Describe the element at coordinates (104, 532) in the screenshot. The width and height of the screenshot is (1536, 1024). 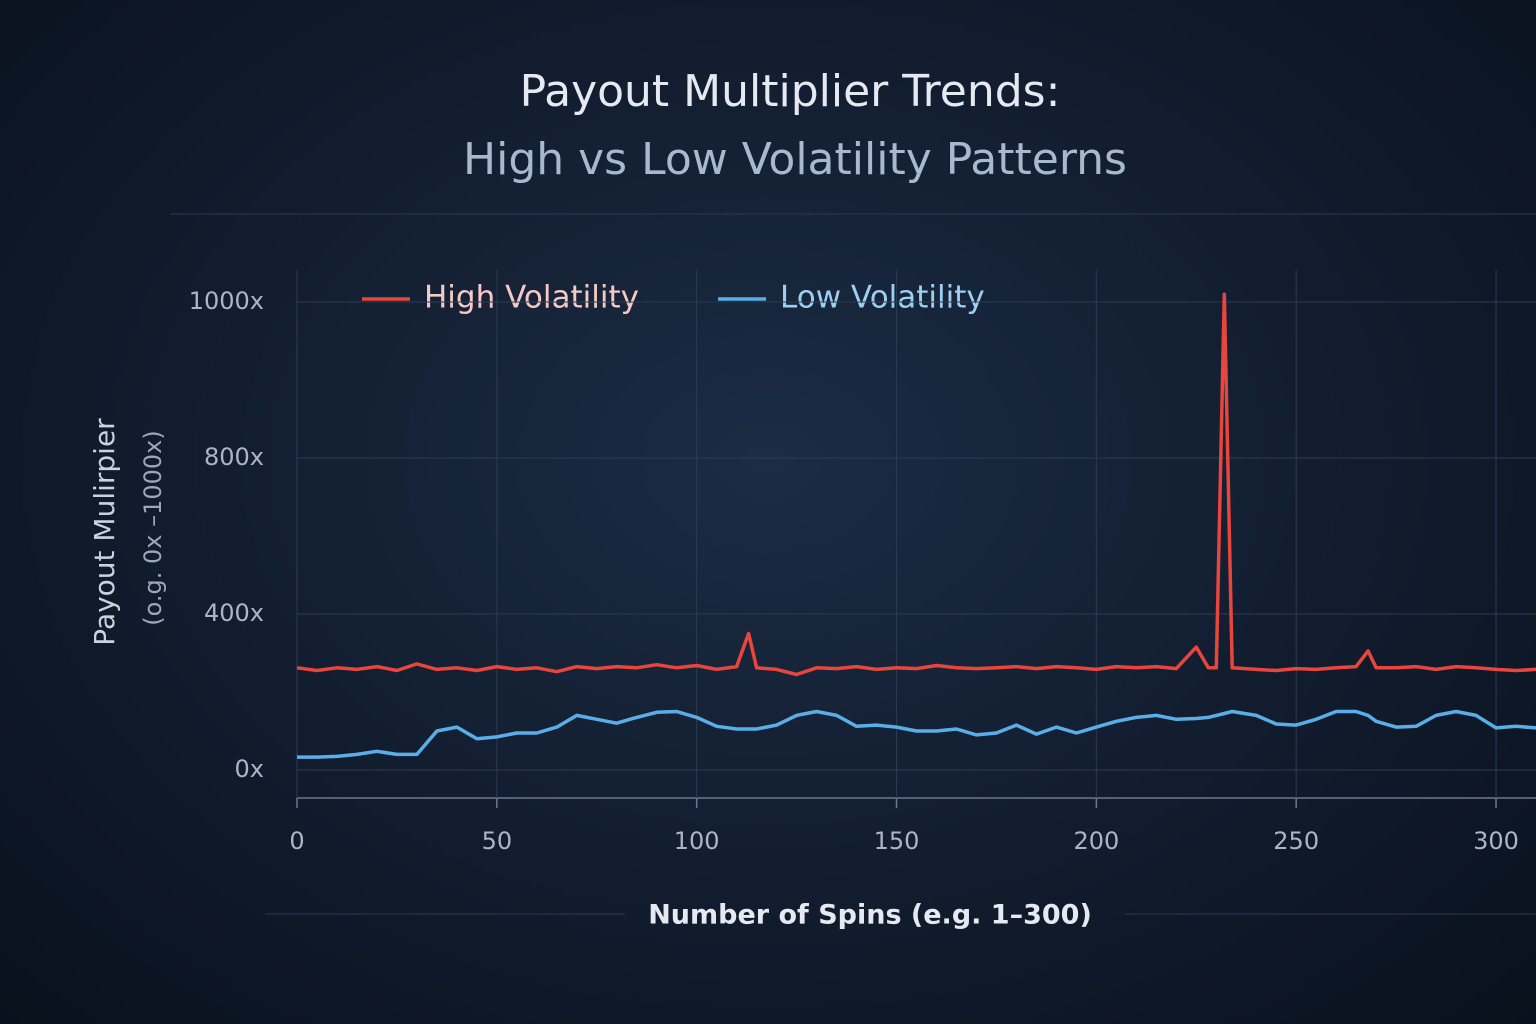
I see `y-axis-label: Payout Mulirpier` at that location.